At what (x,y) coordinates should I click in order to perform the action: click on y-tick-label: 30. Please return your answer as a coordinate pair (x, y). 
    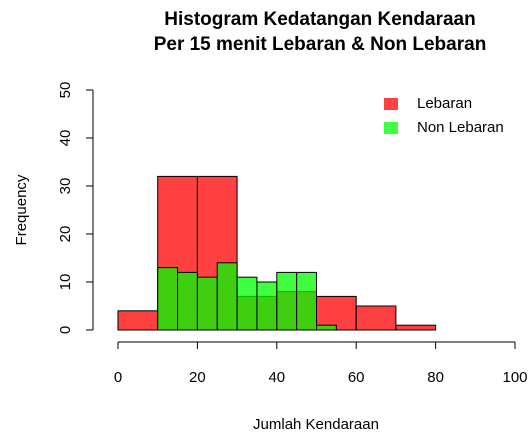
    Looking at the image, I should click on (65, 186).